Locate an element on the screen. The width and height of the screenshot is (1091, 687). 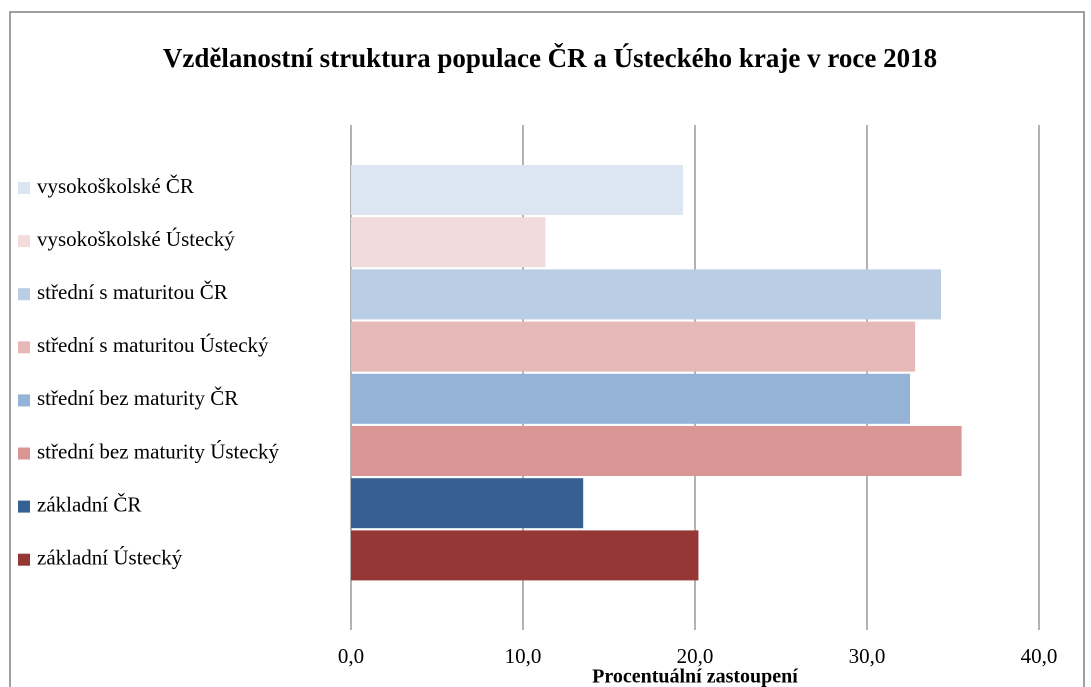
x-axis-title: Procentuální zastoupení is located at coordinates (695, 676).